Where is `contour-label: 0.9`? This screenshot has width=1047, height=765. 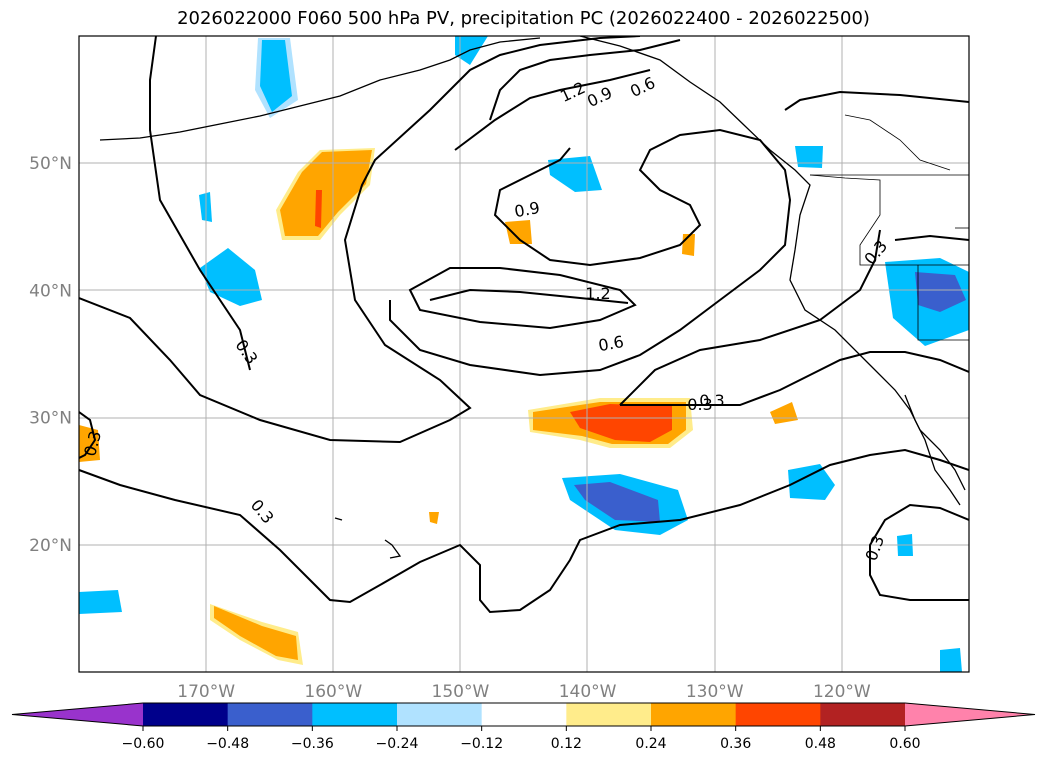 contour-label: 0.9 is located at coordinates (527, 209).